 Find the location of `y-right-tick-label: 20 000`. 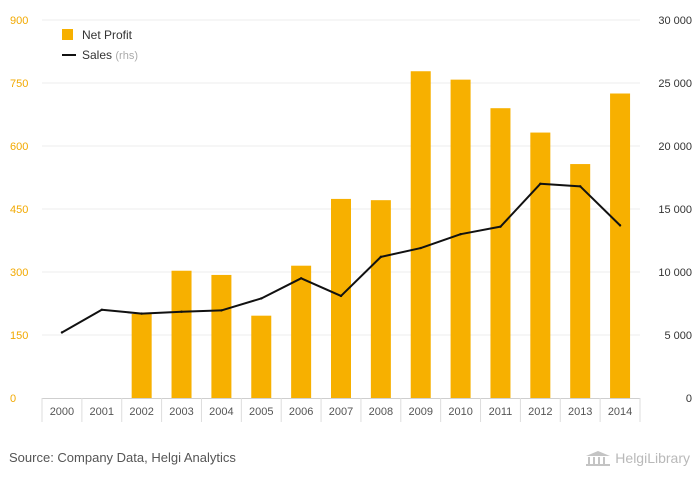

y-right-tick-label: 20 000 is located at coordinates (675, 147).